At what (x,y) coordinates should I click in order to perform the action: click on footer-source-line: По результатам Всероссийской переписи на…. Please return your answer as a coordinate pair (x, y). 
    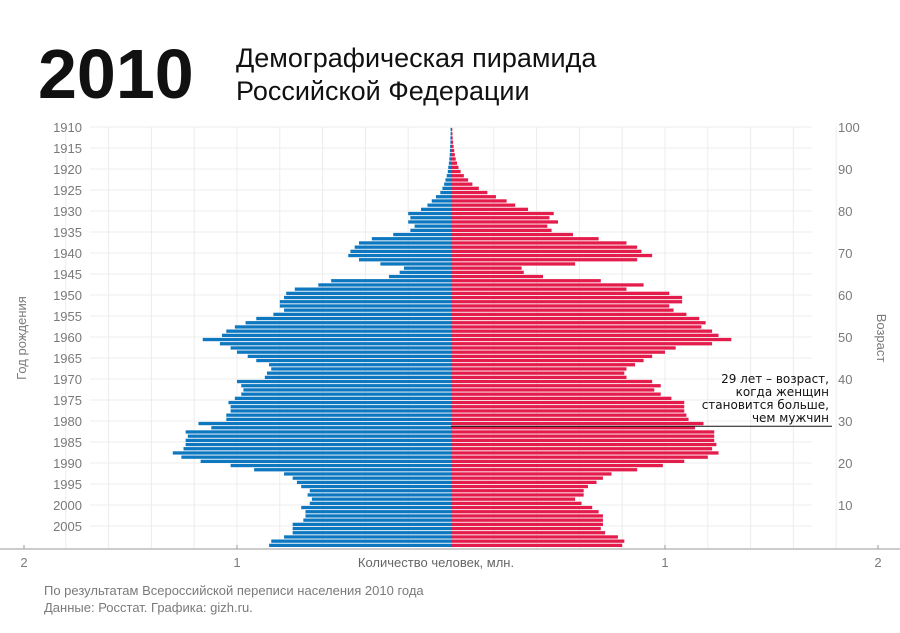
    Looking at the image, I should click on (234, 590).